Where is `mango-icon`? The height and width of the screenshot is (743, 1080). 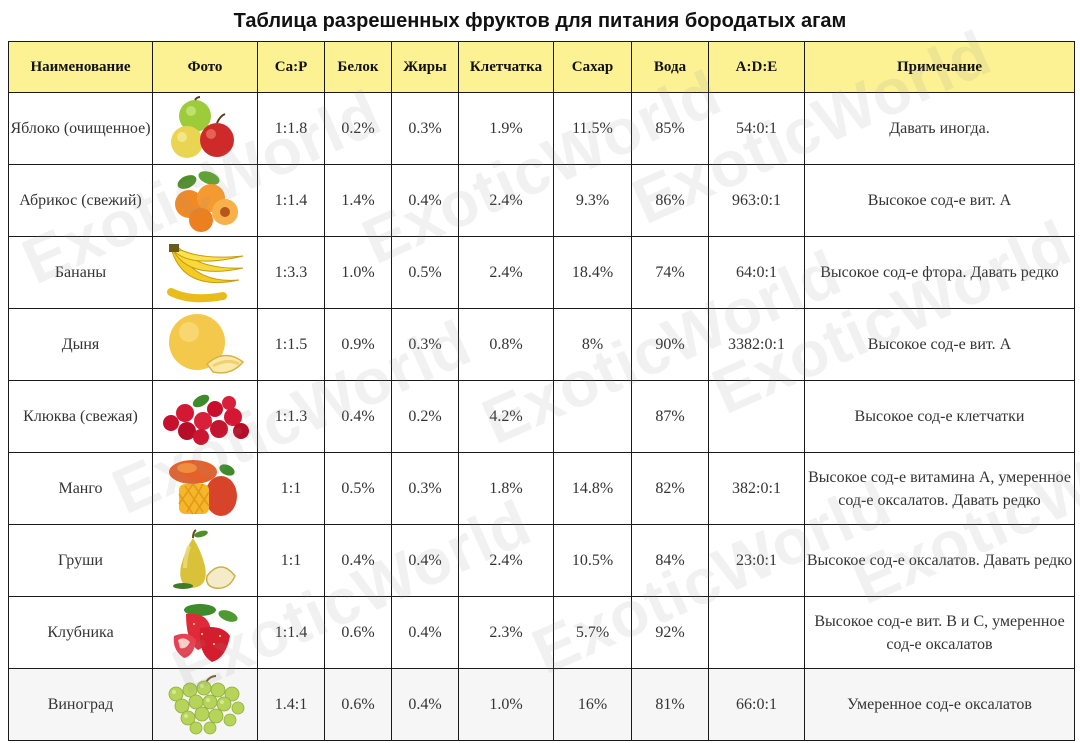 mango-icon is located at coordinates (203, 487).